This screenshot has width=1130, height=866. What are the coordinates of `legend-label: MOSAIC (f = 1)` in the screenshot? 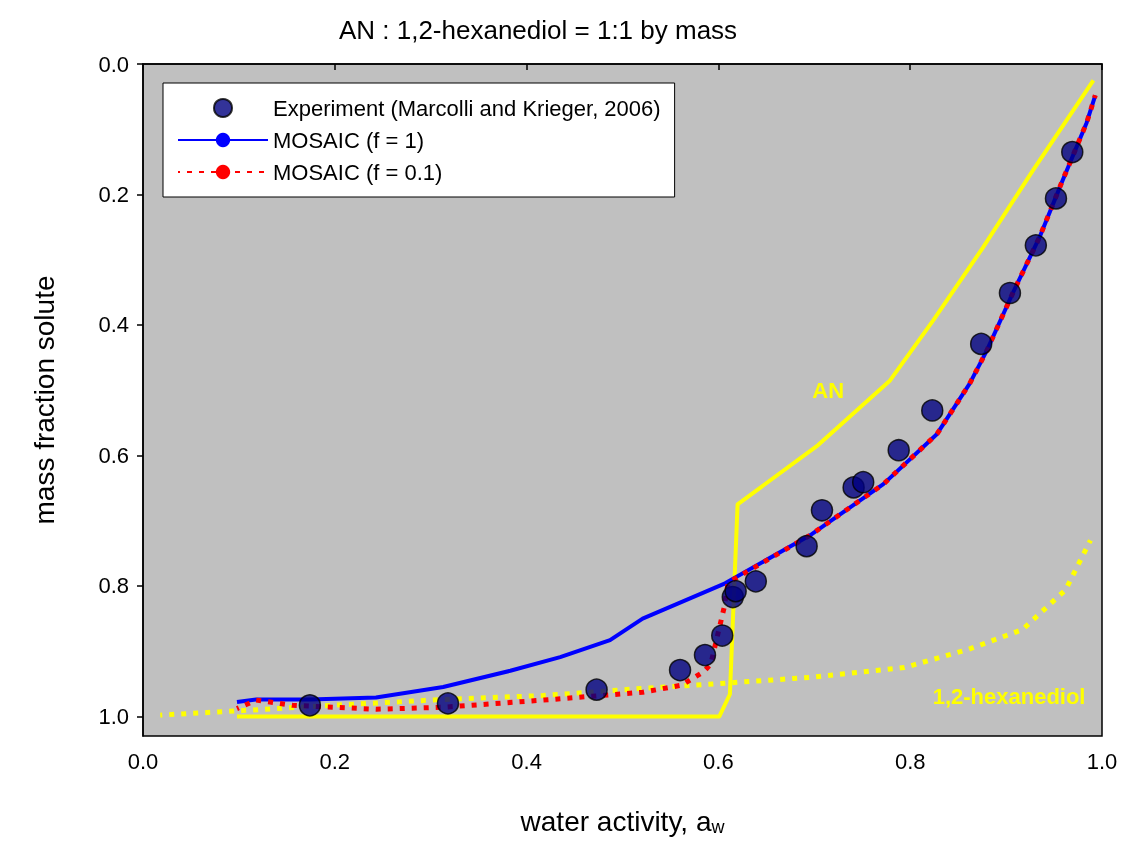 It's located at (348, 140).